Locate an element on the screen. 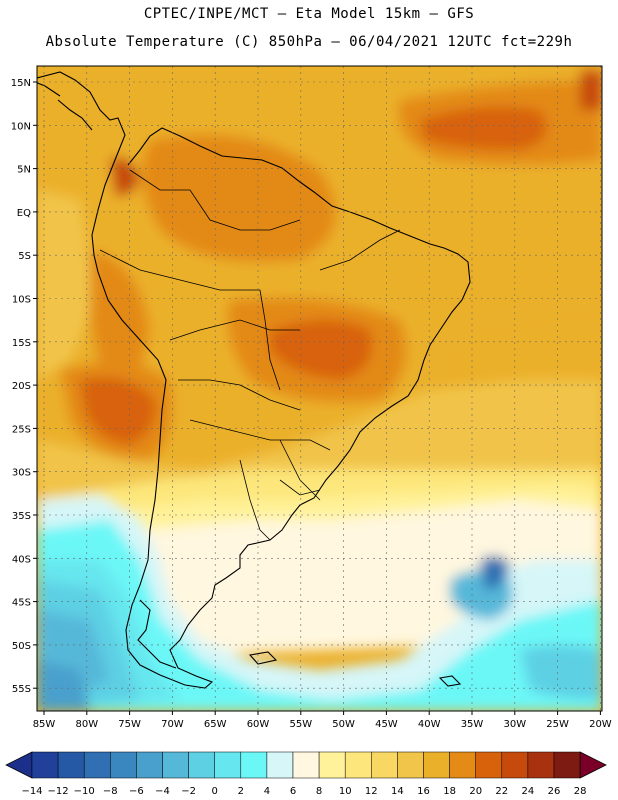  y-tick-label: 10N is located at coordinates (21, 126).